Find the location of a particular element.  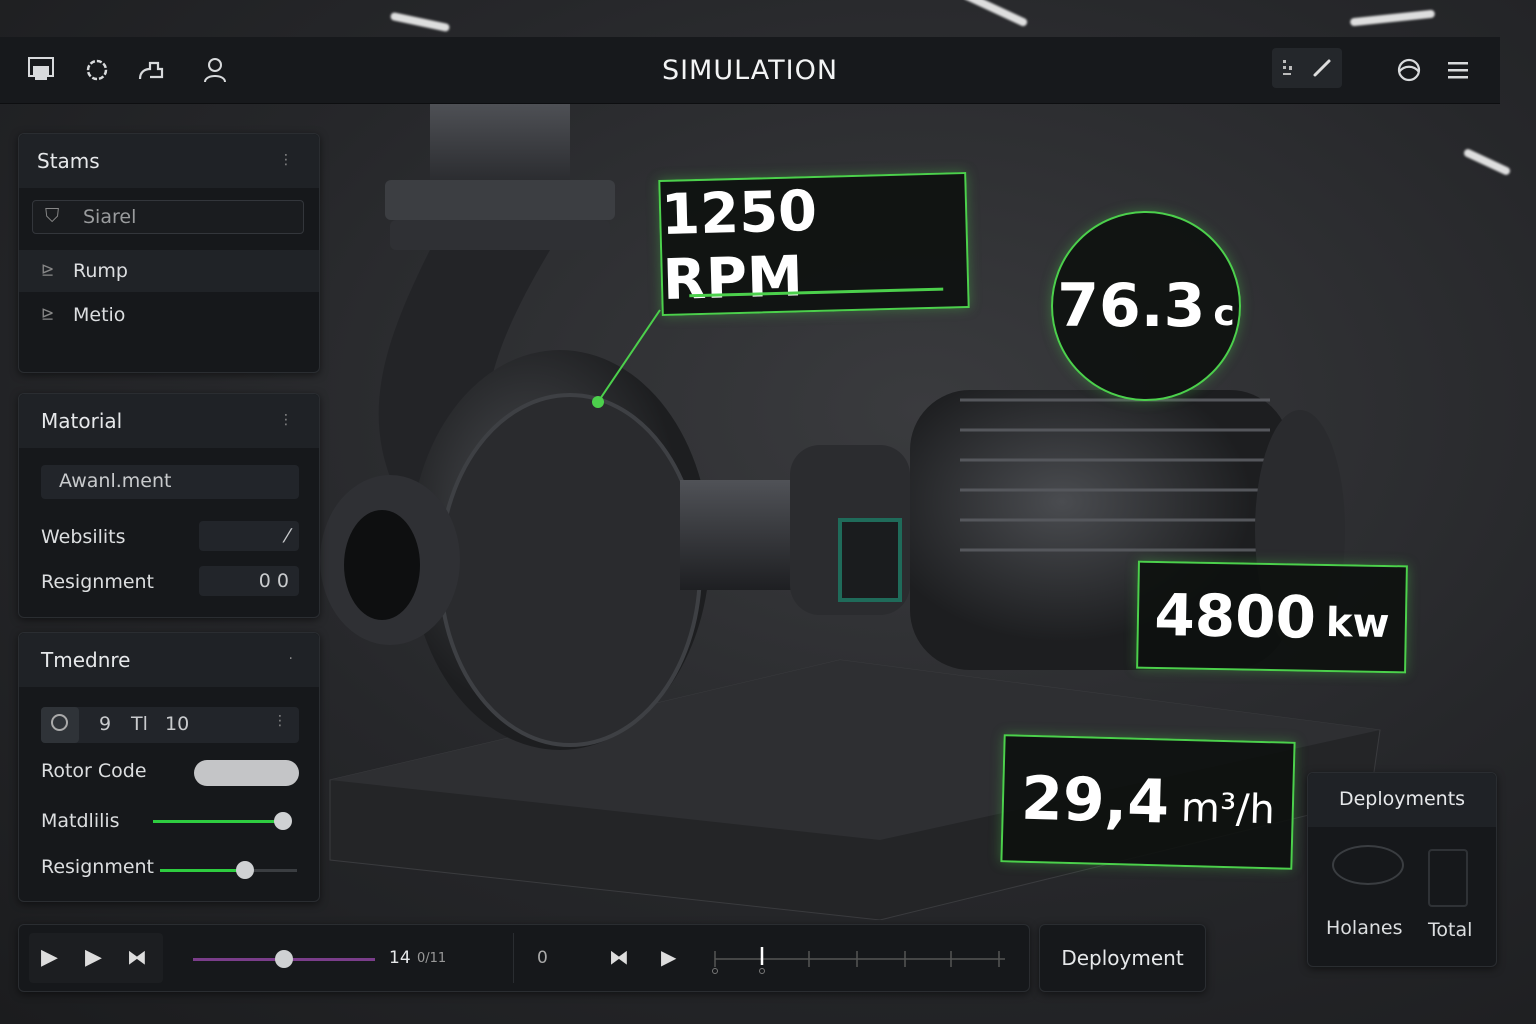

deployments-panel: Deployments Holanes Total is located at coordinates (1402, 869).